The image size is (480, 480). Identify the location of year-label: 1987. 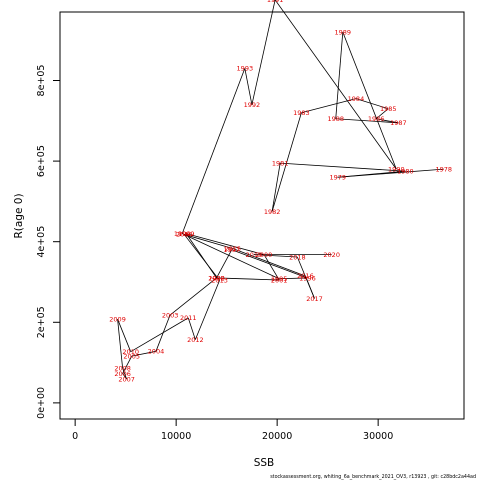
(398, 123).